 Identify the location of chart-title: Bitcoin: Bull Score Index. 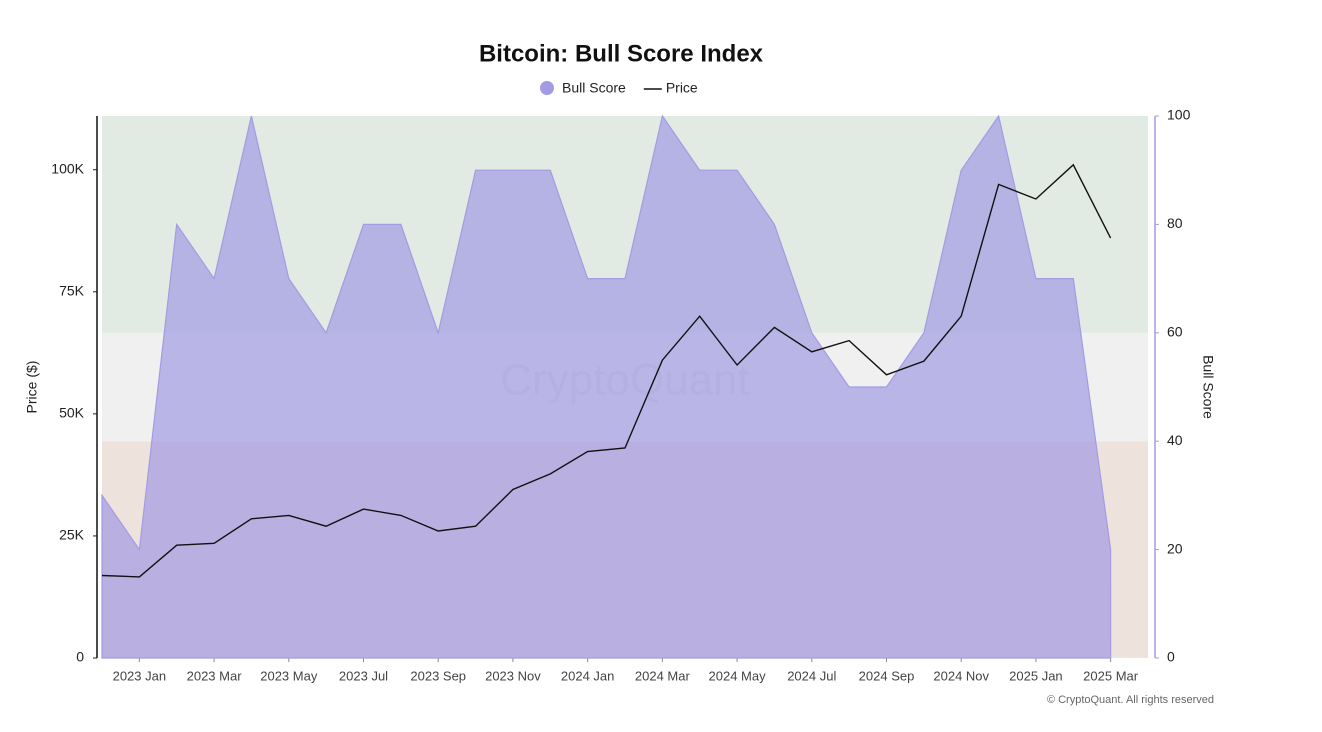
(621, 53).